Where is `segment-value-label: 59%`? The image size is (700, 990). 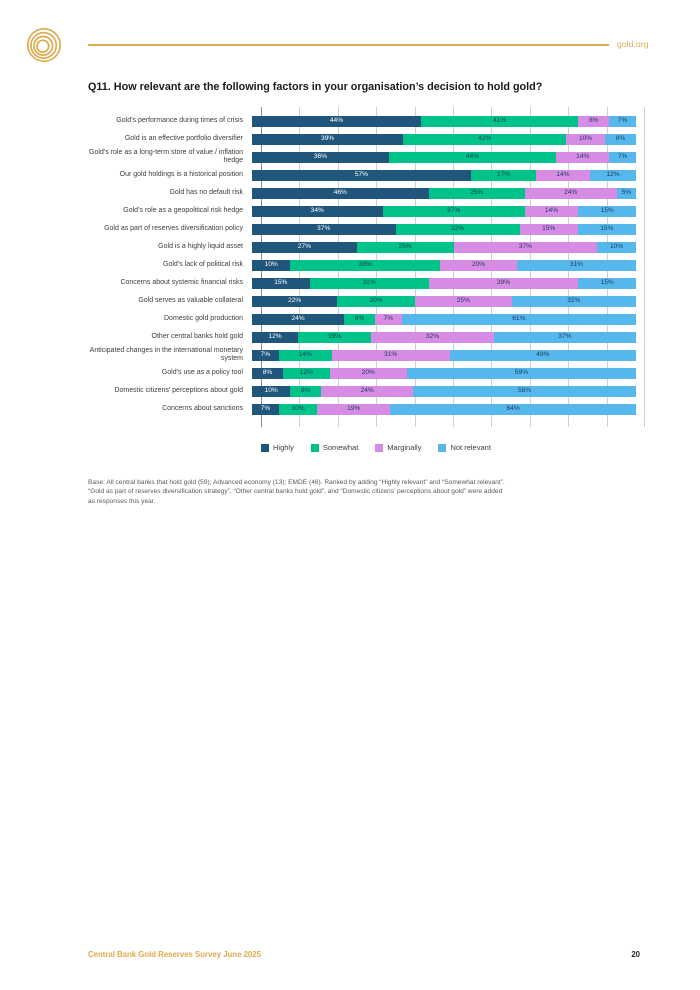 segment-value-label: 59% is located at coordinates (521, 372).